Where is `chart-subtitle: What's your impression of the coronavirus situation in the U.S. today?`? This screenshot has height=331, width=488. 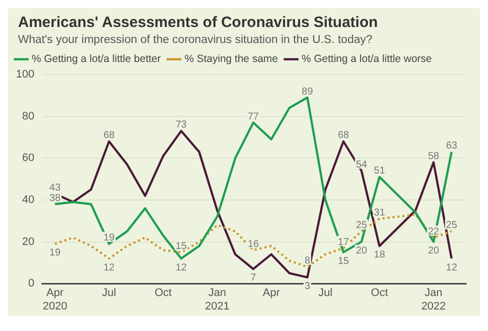
chart-subtitle: What's your impression of the coronavirus situation in the U.S. today? is located at coordinates (195, 40).